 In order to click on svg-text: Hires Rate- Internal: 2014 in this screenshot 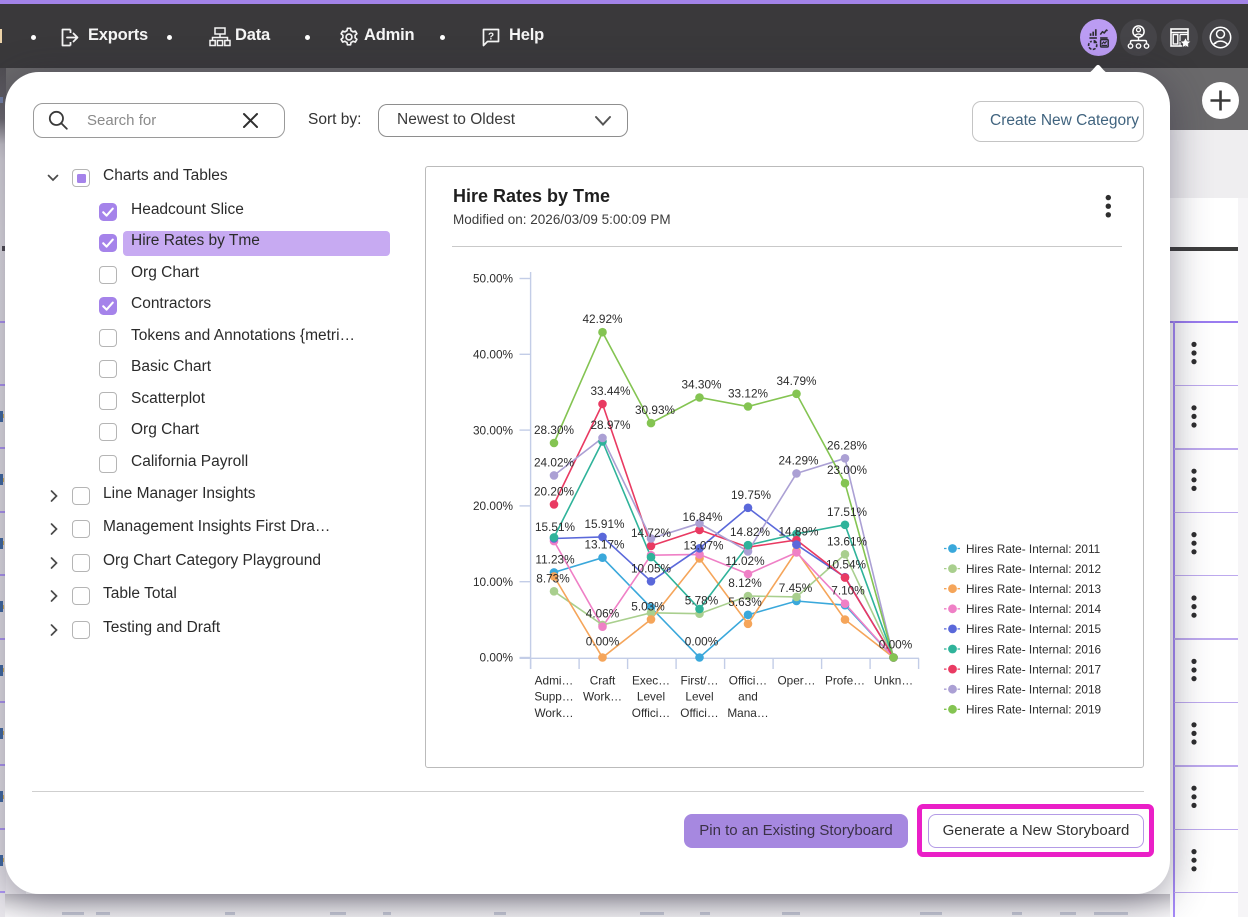, I will do `click(1034, 609)`.